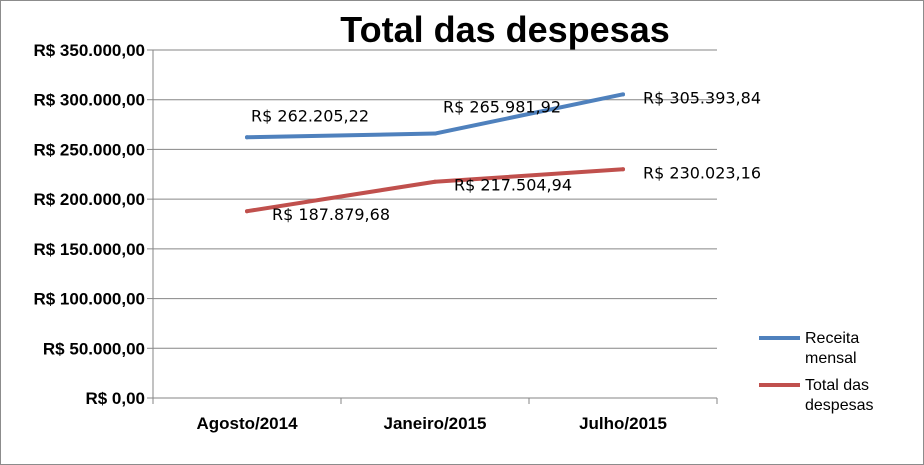  What do you see at coordinates (809, 348) in the screenshot?
I see `legend-item: Receita mensal` at bounding box center [809, 348].